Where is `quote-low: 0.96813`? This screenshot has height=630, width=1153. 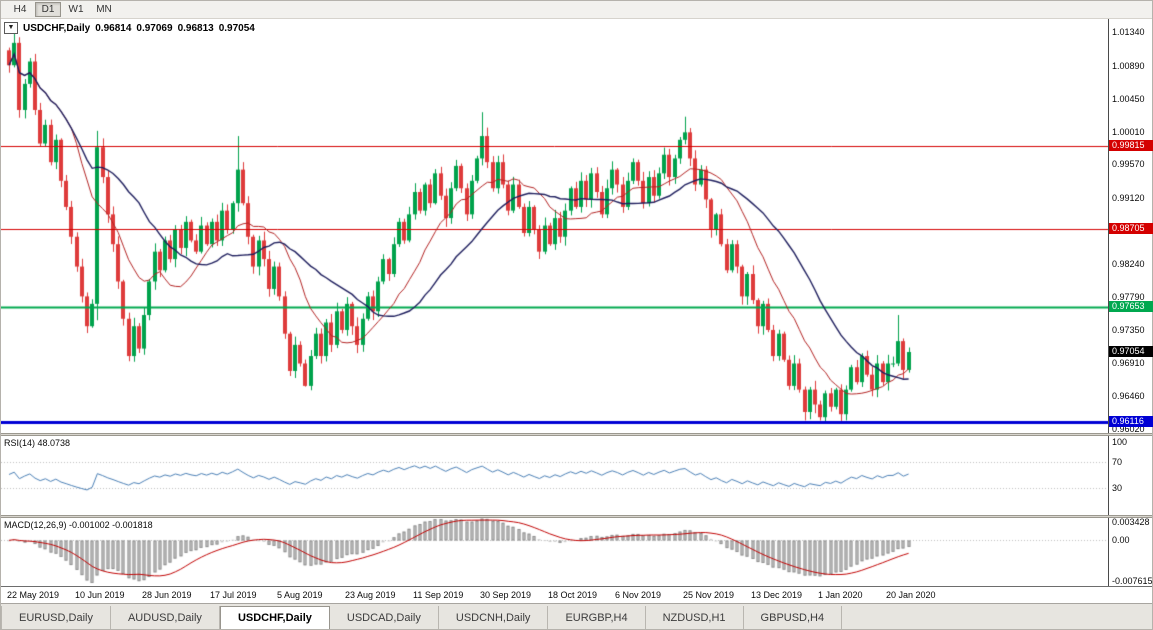
quote-low: 0.96813 is located at coordinates (195, 28).